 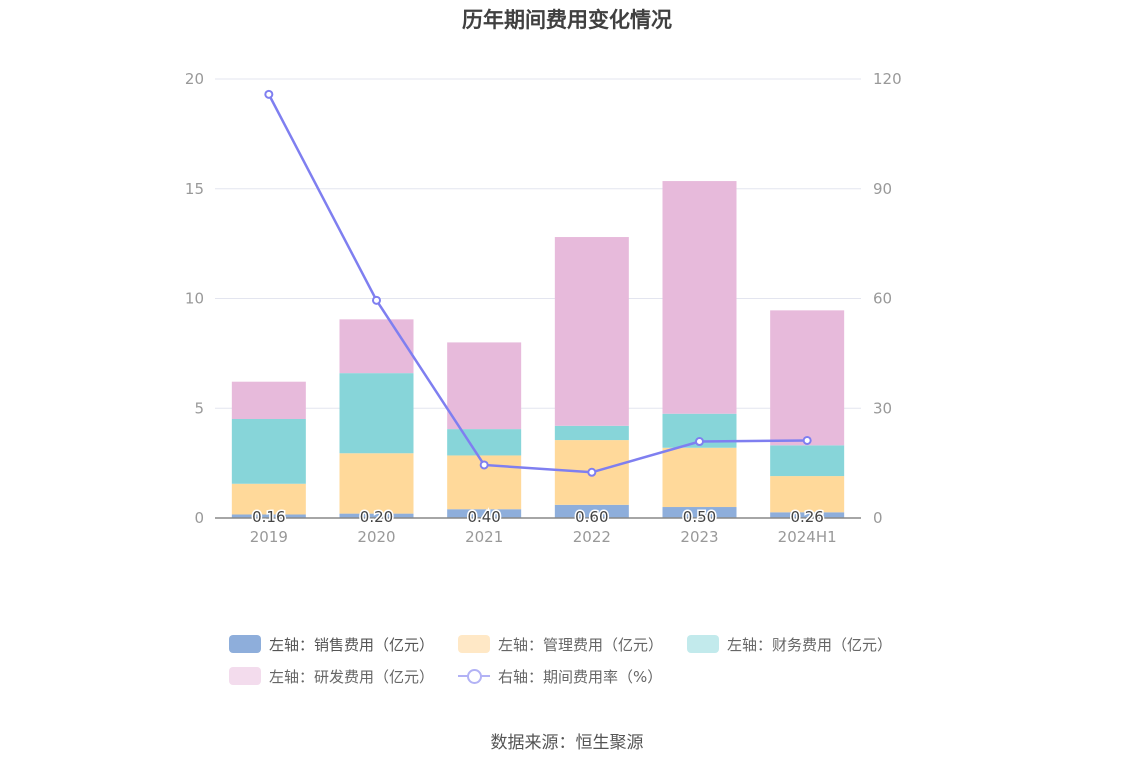 I want to click on legend-label-finance: 左轴：财务费用（亿元）, so click(x=810, y=644).